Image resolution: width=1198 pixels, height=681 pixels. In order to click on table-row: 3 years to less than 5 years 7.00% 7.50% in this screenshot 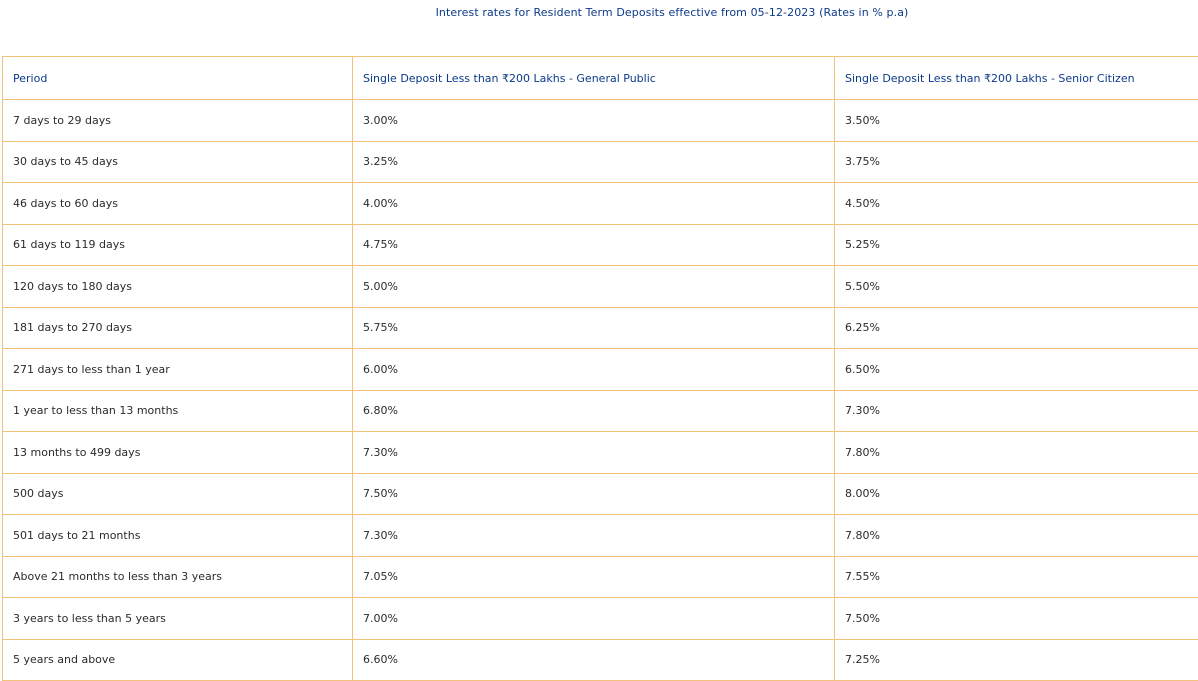, I will do `click(600, 619)`.